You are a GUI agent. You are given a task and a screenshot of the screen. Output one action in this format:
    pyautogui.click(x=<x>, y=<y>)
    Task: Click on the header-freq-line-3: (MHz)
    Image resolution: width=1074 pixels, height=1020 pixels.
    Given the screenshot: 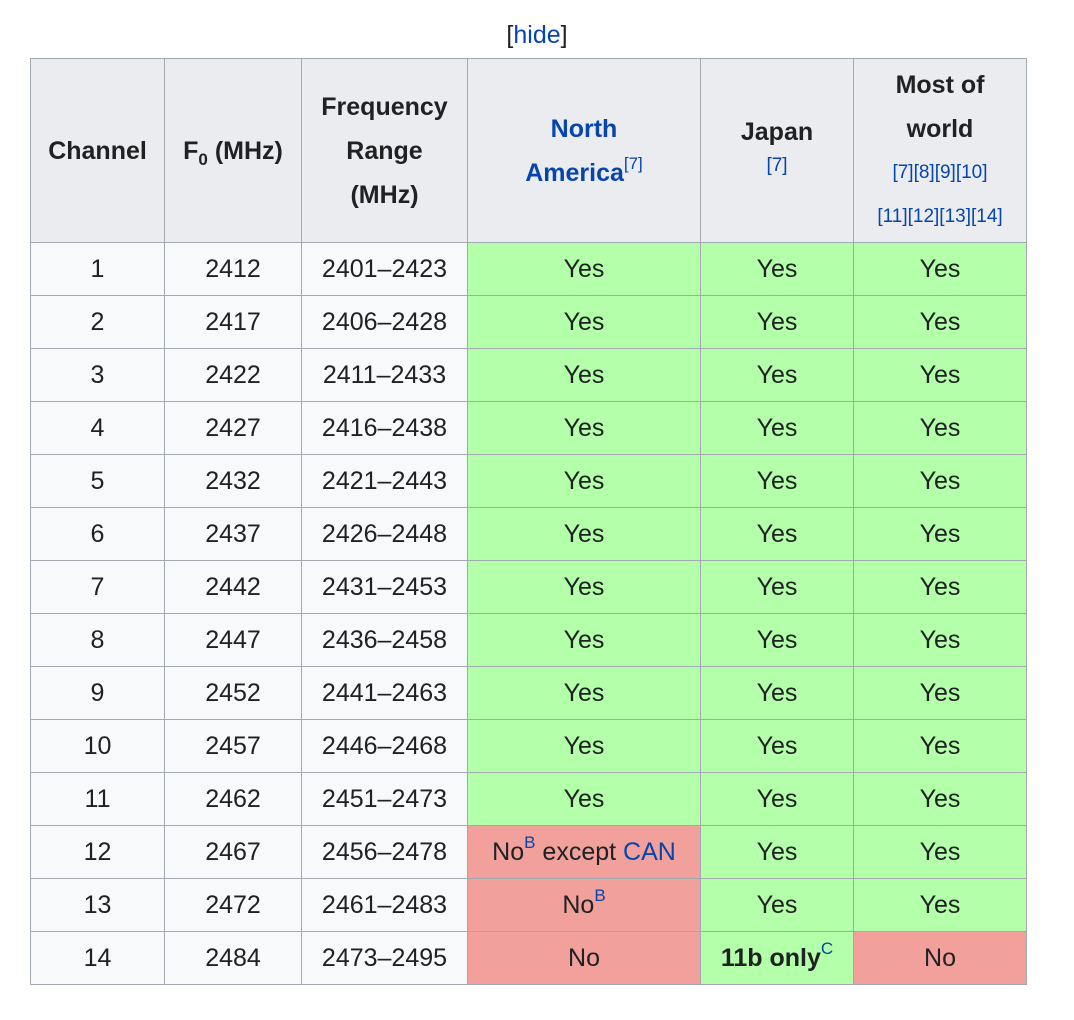 What is the action you would take?
    pyautogui.click(x=384, y=194)
    